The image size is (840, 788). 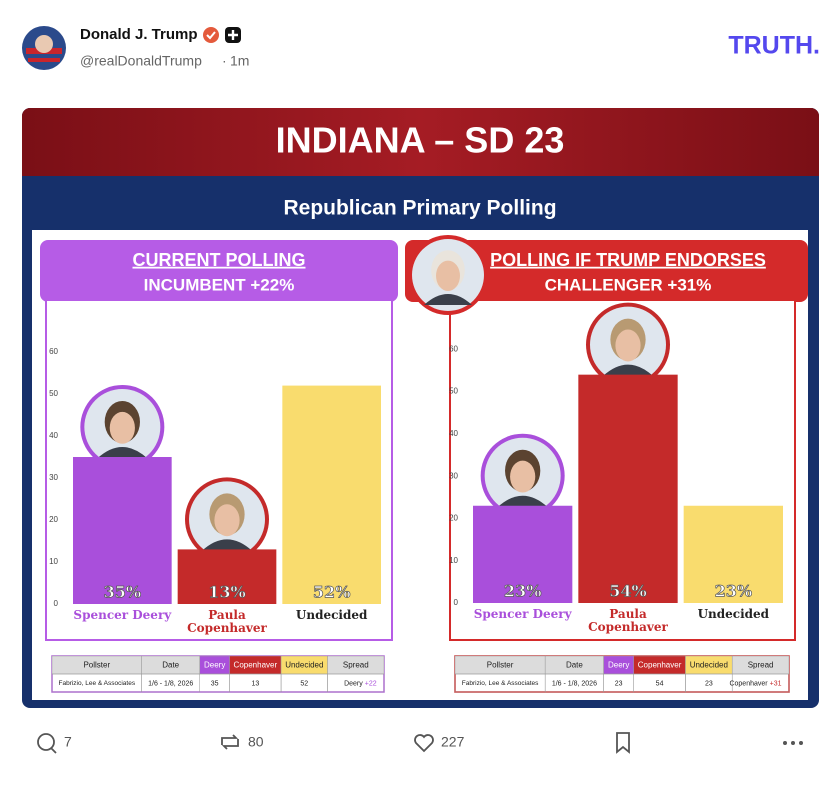 I want to click on bookmark-button, so click(x=623, y=743).